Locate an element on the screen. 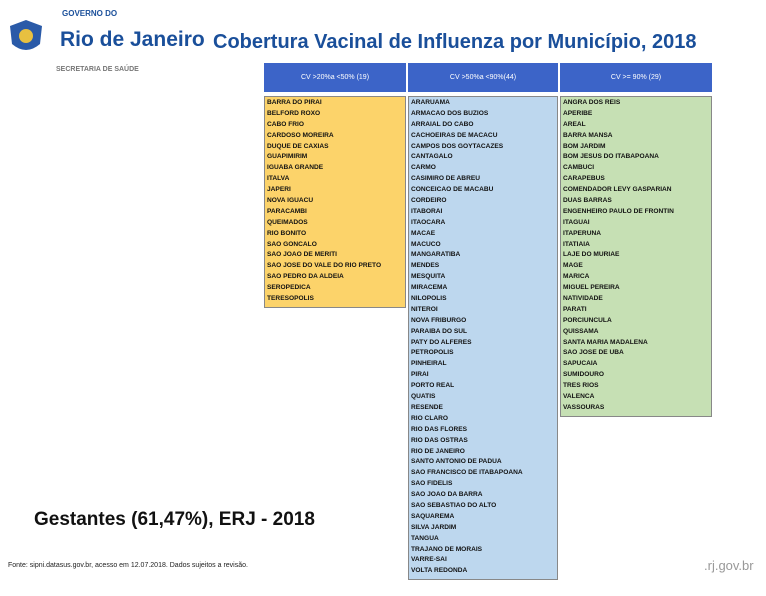 Image resolution: width=766 pixels, height=596 pixels. cell: CAMBUCI is located at coordinates (579, 168).